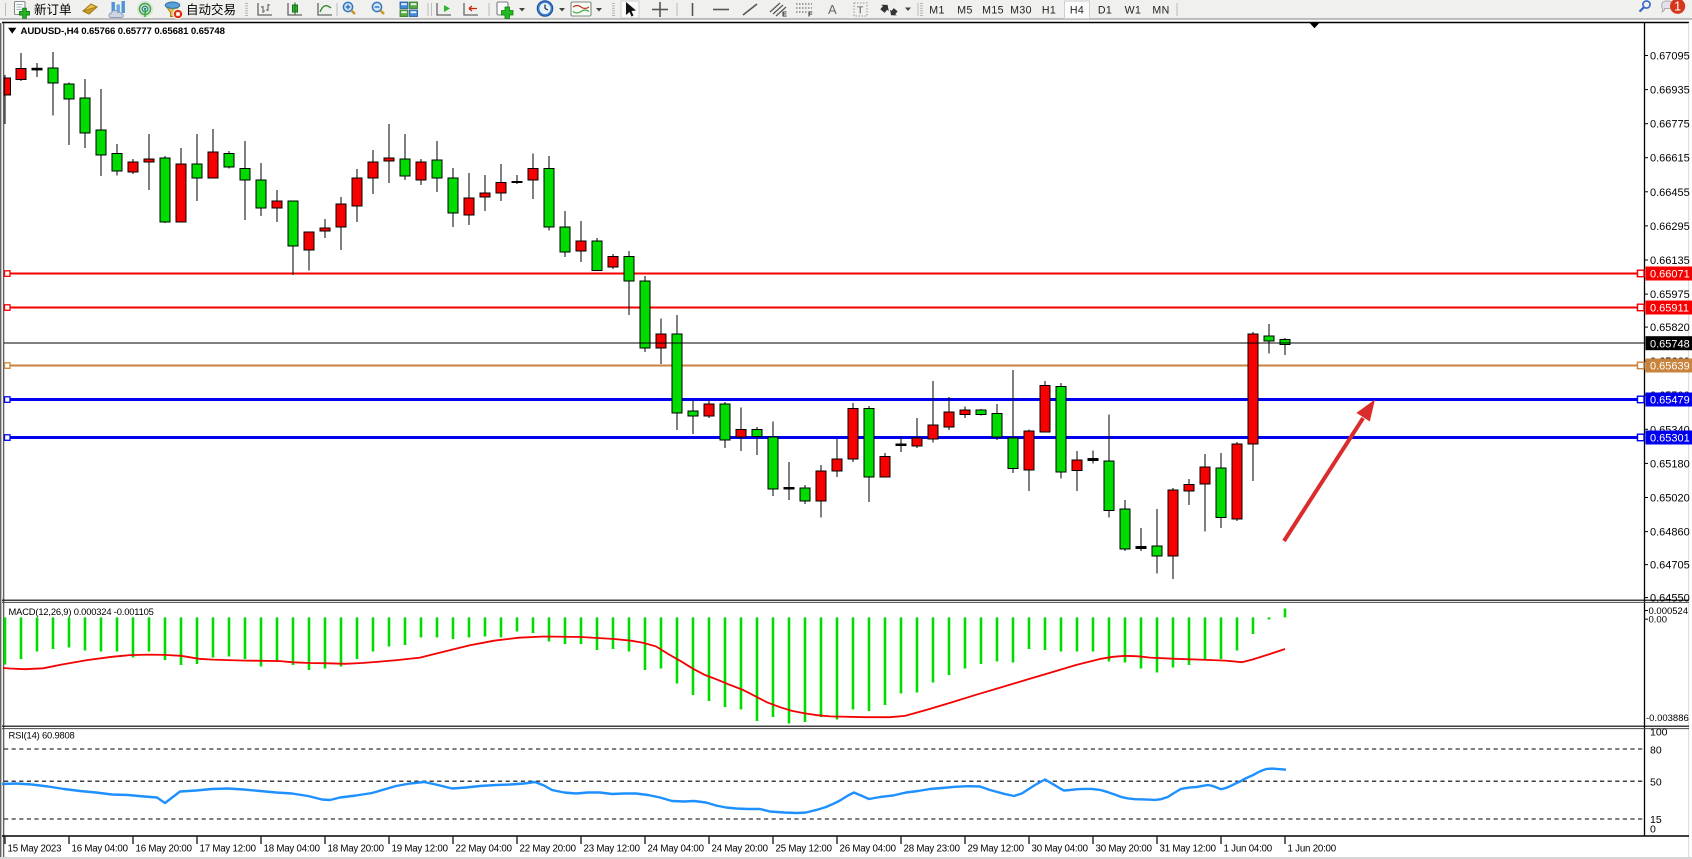 The width and height of the screenshot is (1692, 859). What do you see at coordinates (1670, 159) in the screenshot?
I see `svg-text: 0.66615` at bounding box center [1670, 159].